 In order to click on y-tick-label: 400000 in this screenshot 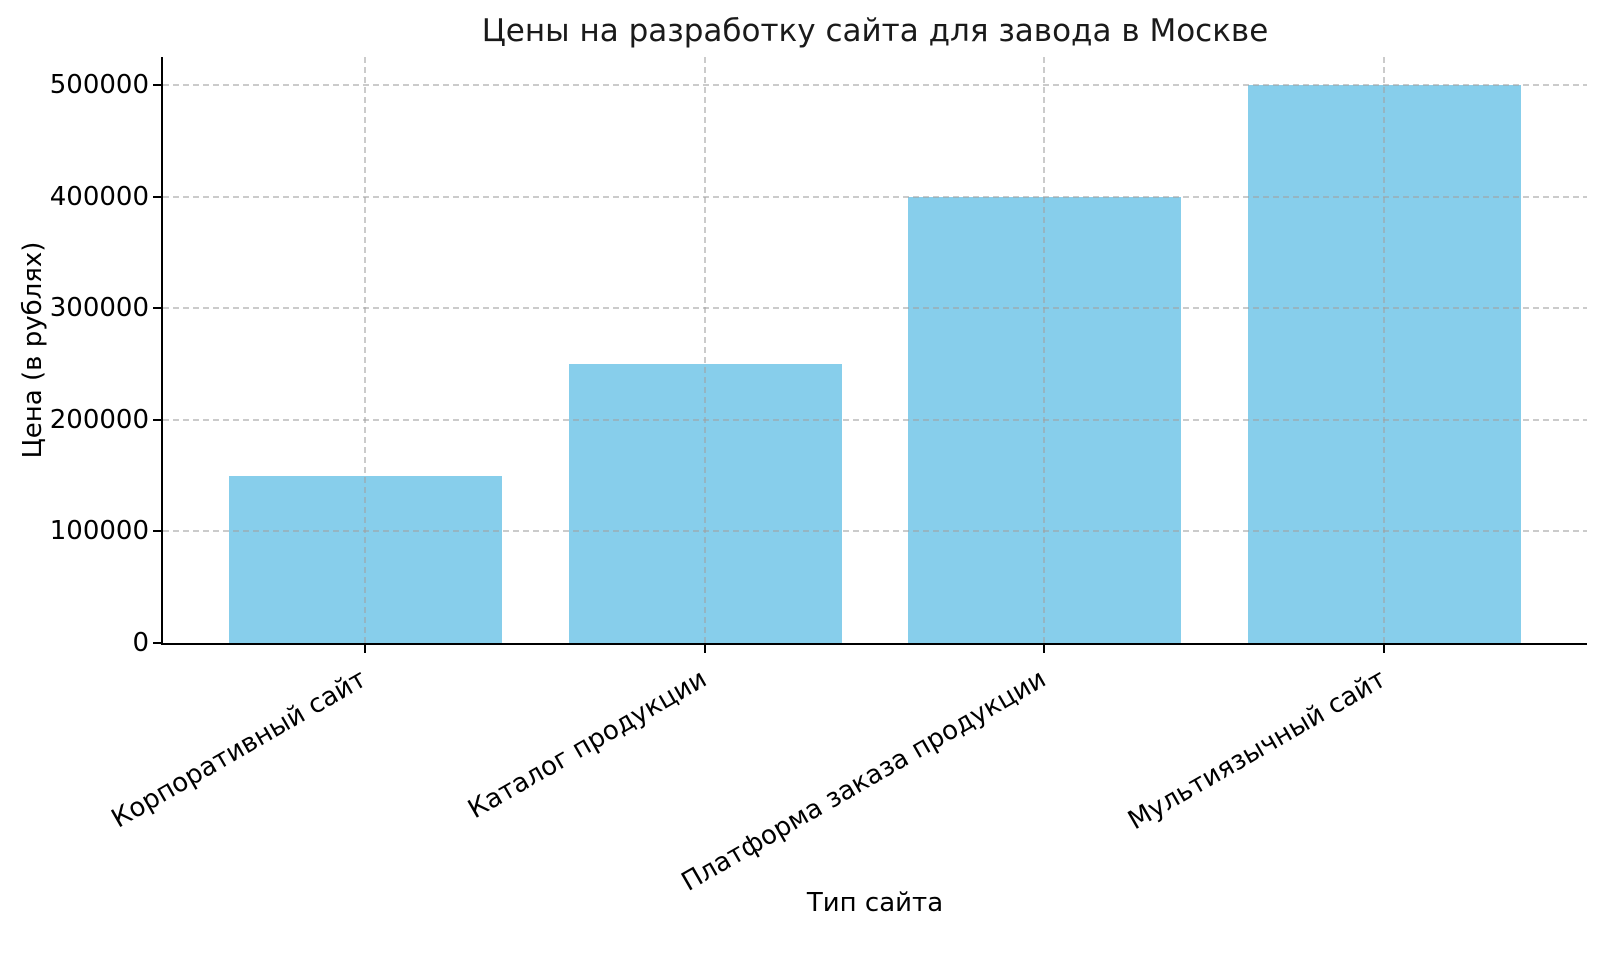, I will do `click(99, 196)`.